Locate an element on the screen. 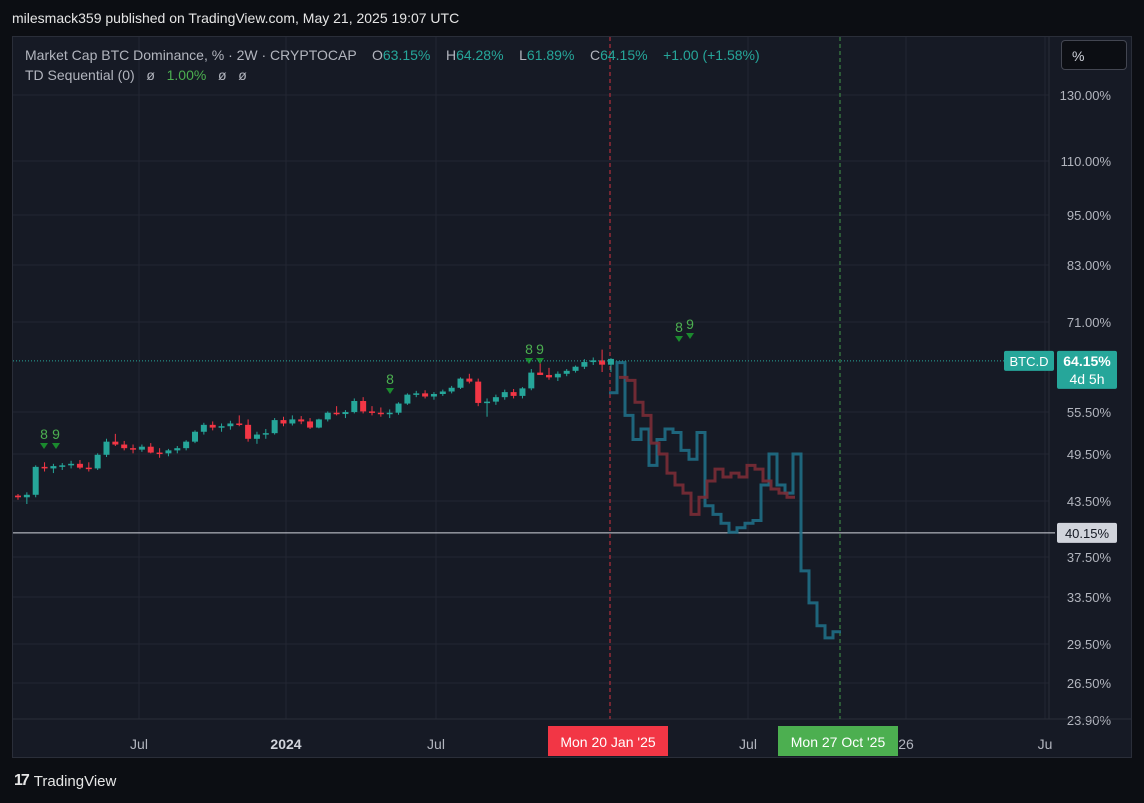 The height and width of the screenshot is (803, 1144). horizontal-line-badge is located at coordinates (1087, 532).